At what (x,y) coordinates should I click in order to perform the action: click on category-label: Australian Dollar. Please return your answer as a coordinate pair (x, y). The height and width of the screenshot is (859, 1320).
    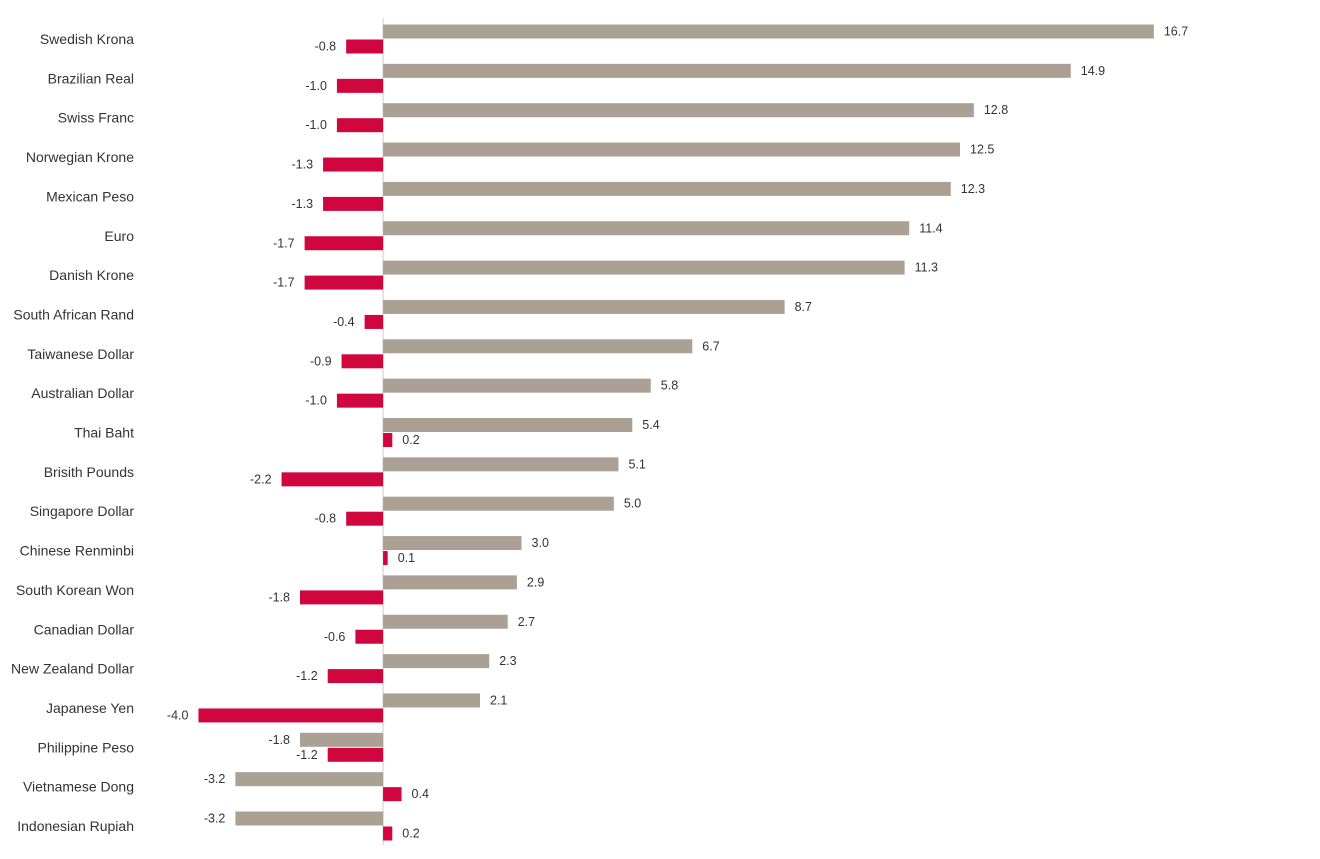
    Looking at the image, I should click on (82, 393).